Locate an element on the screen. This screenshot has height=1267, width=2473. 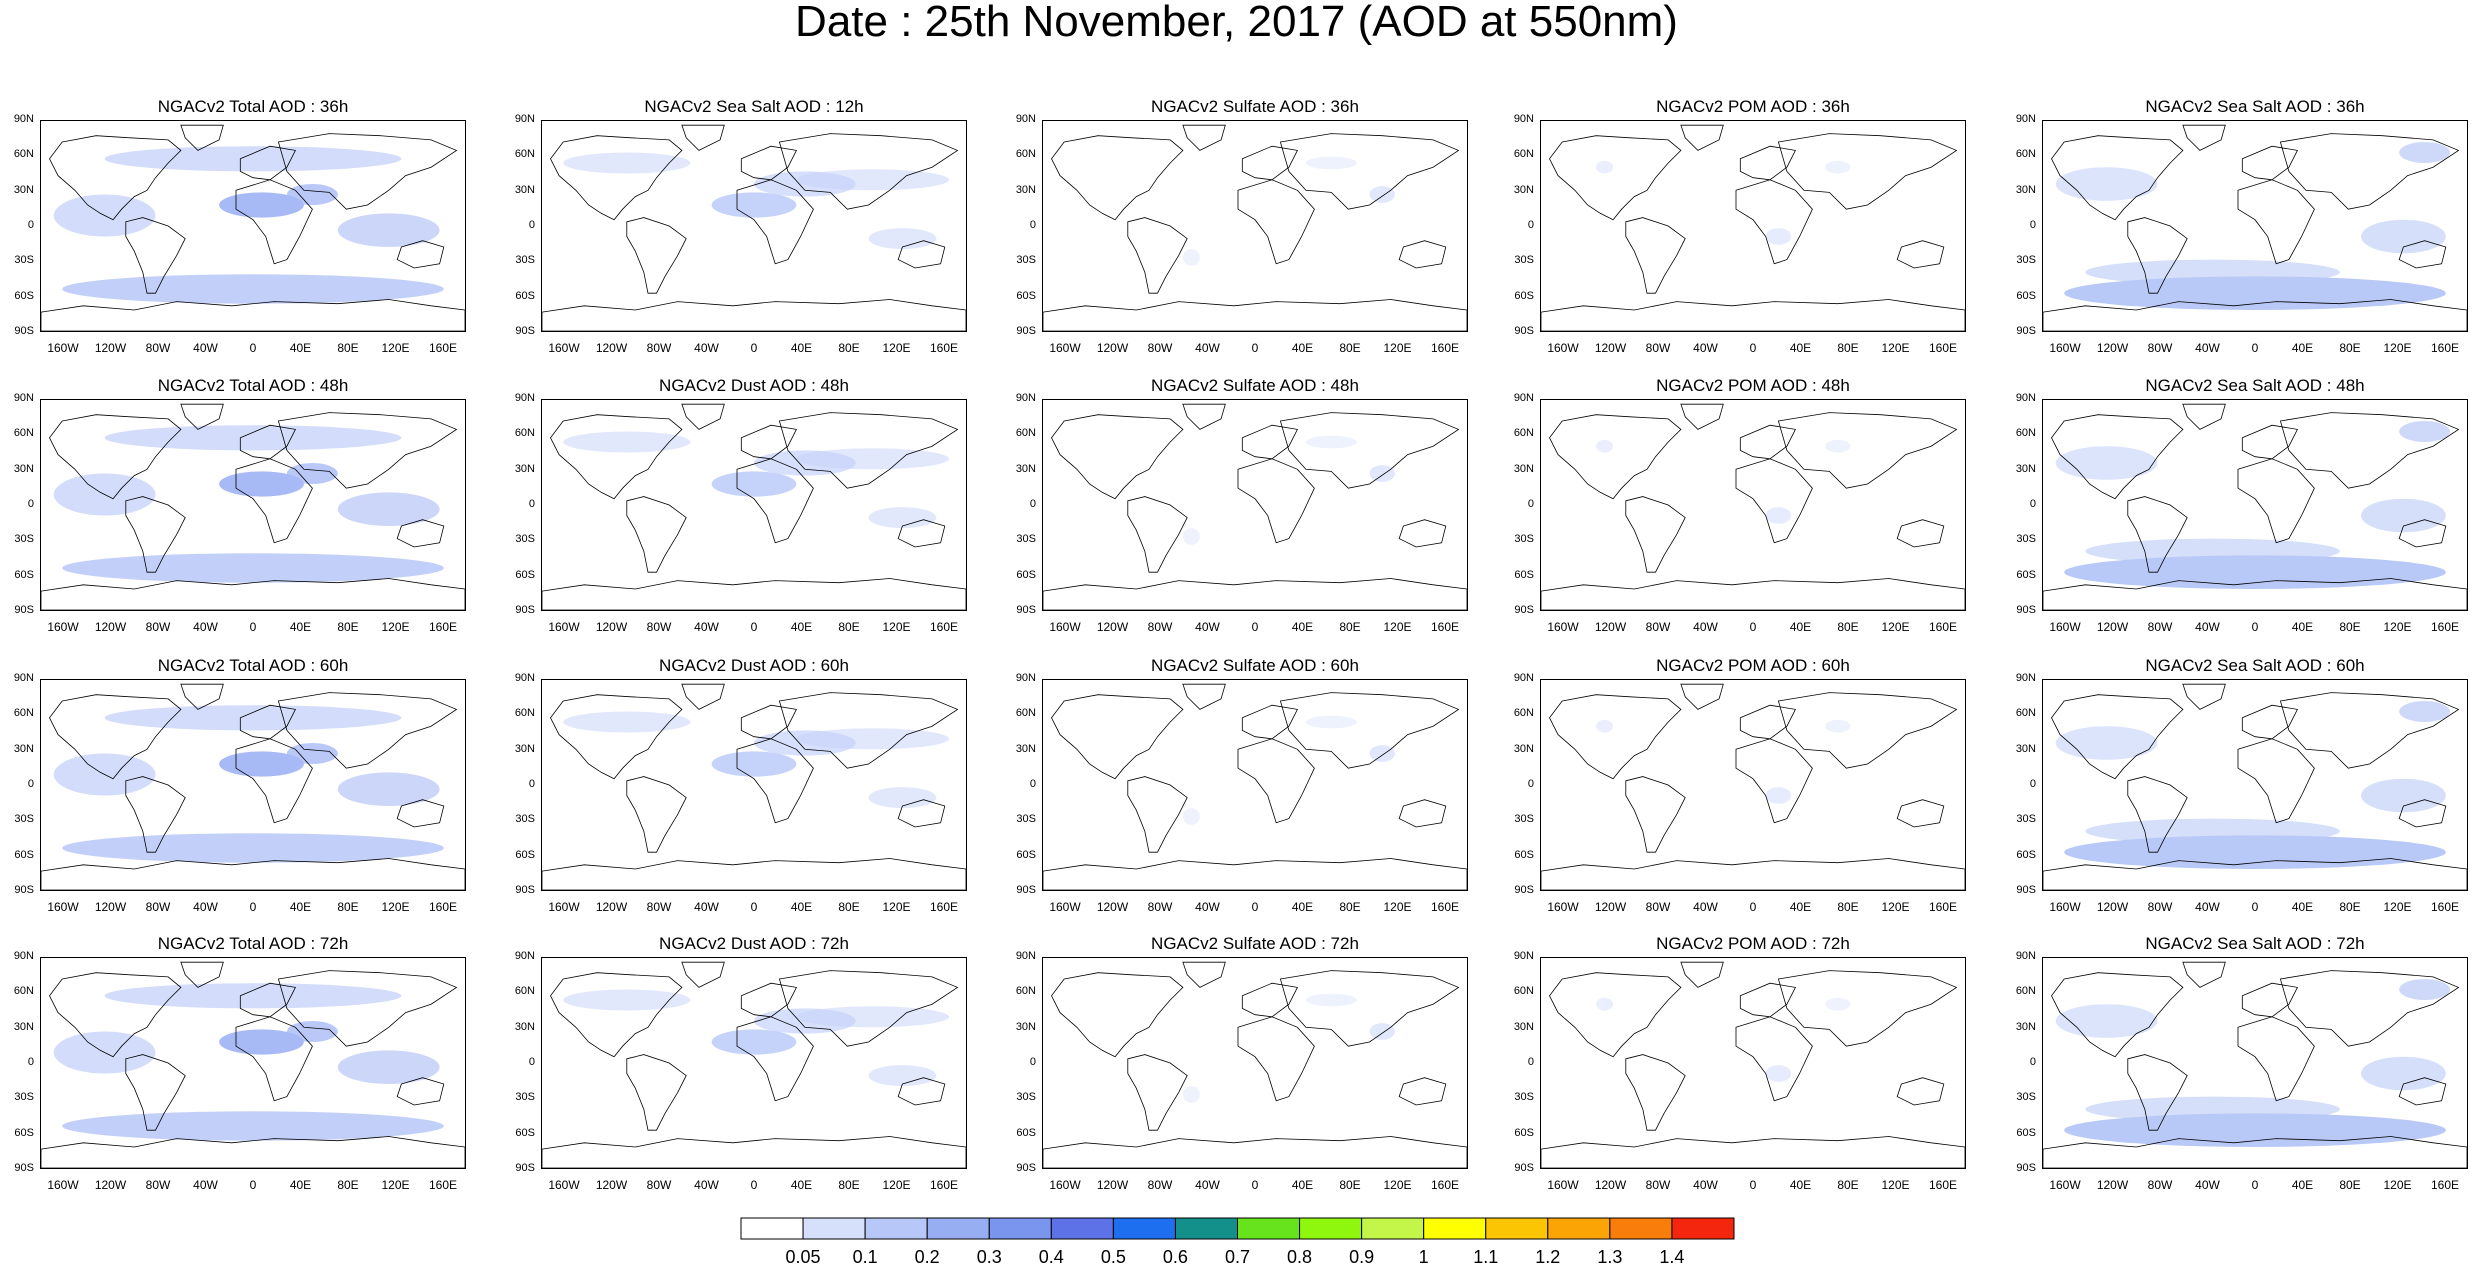
map-r1c1 is located at coordinates (754, 505).